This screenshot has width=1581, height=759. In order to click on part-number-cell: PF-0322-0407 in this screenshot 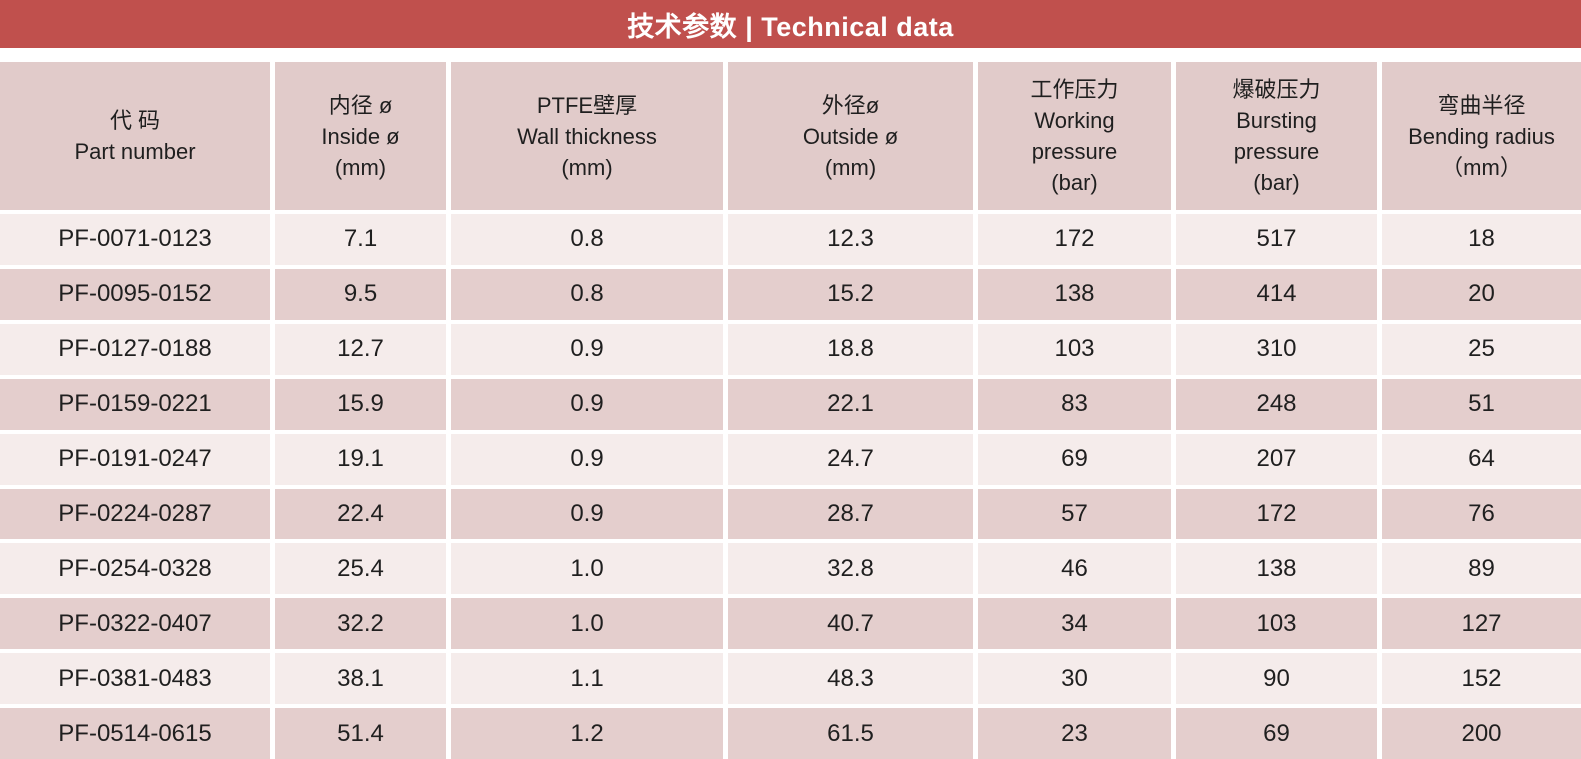, I will do `click(135, 624)`.